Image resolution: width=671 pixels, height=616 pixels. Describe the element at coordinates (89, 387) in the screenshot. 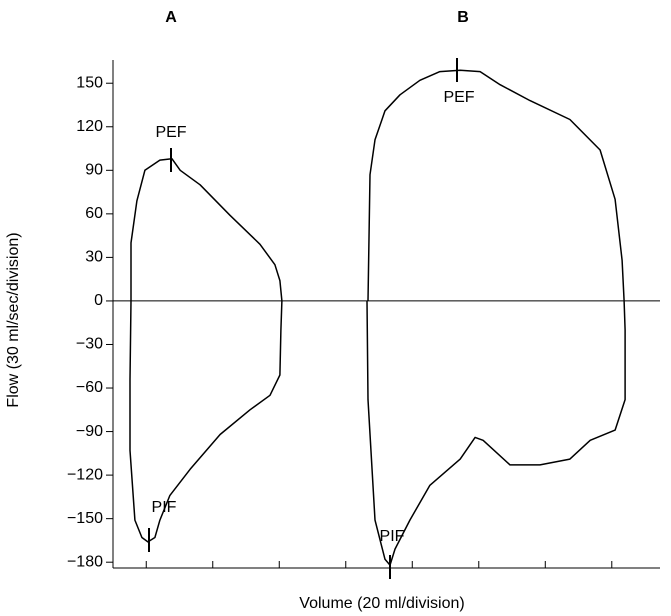

I see `y-tick-label: −60` at that location.